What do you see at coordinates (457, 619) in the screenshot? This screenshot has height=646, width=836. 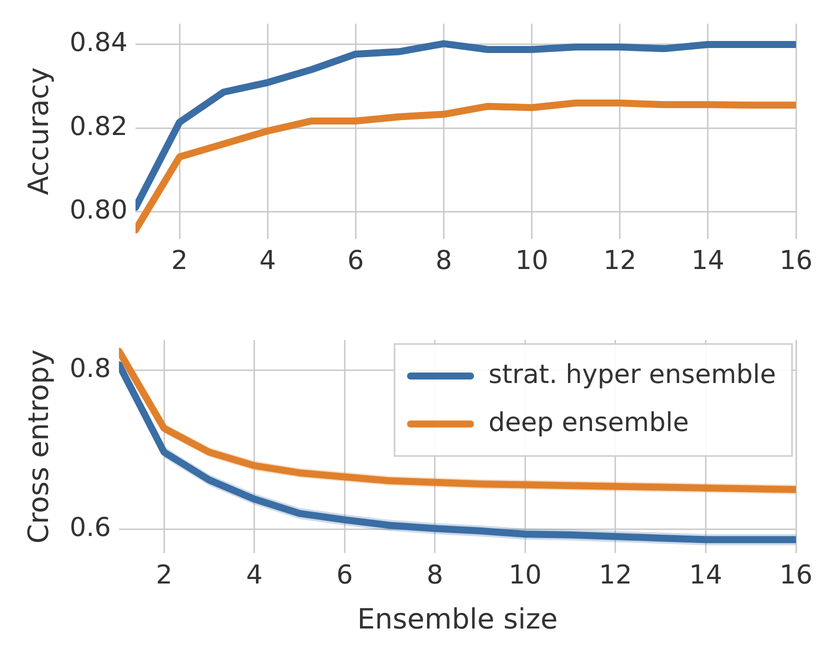 I see `x-axis-title: Ensemble size` at bounding box center [457, 619].